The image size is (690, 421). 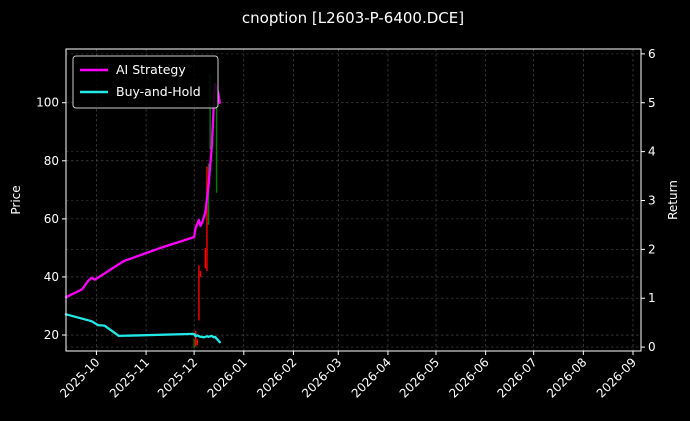 I want to click on y-right-tick-label: 2, so click(x=652, y=249).